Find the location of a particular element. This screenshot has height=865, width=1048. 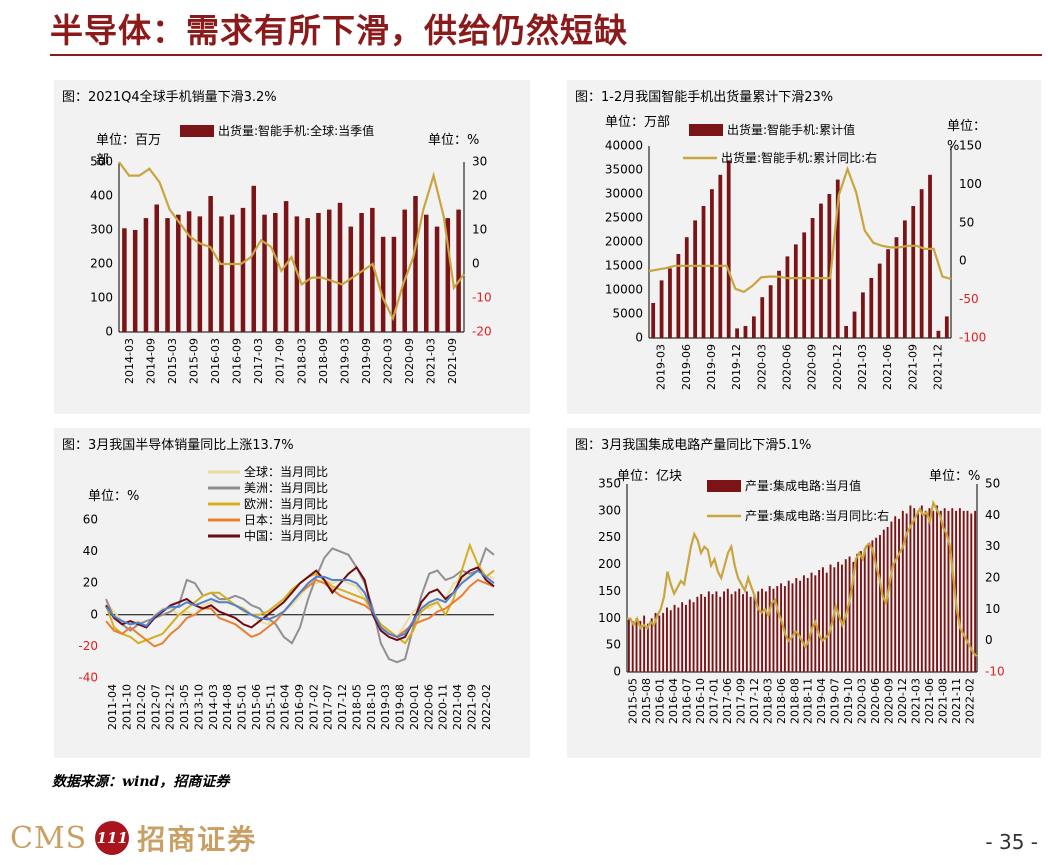

y-left-tick-label: 30000 is located at coordinates (624, 194).